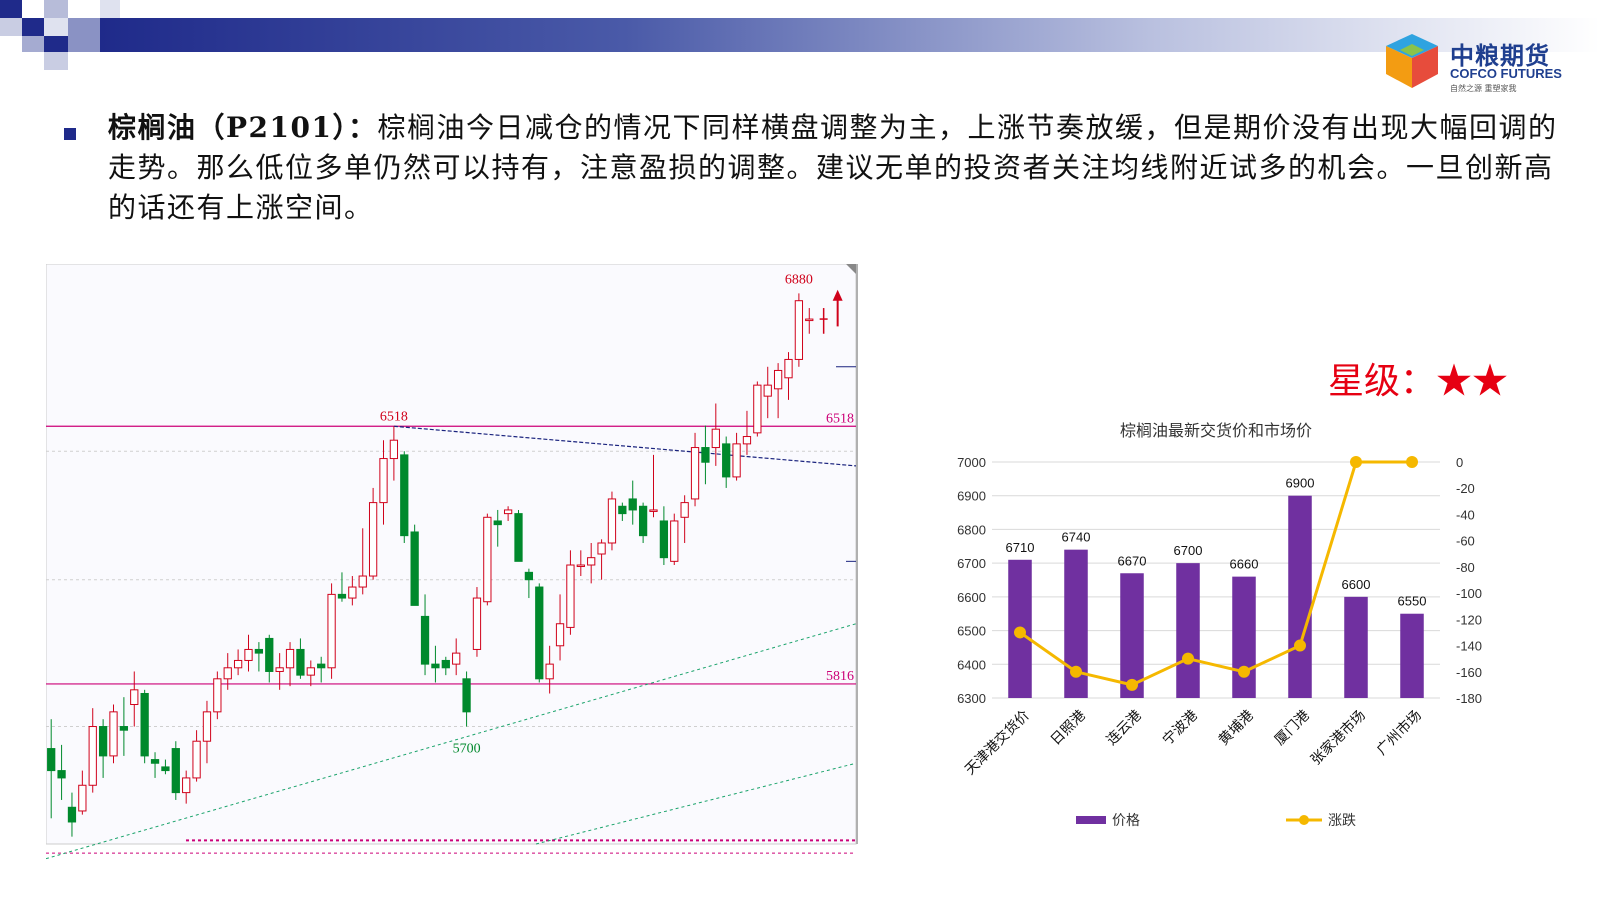 The image size is (1600, 900). What do you see at coordinates (1292, 728) in the screenshot?
I see `category-label: 厦门港` at bounding box center [1292, 728].